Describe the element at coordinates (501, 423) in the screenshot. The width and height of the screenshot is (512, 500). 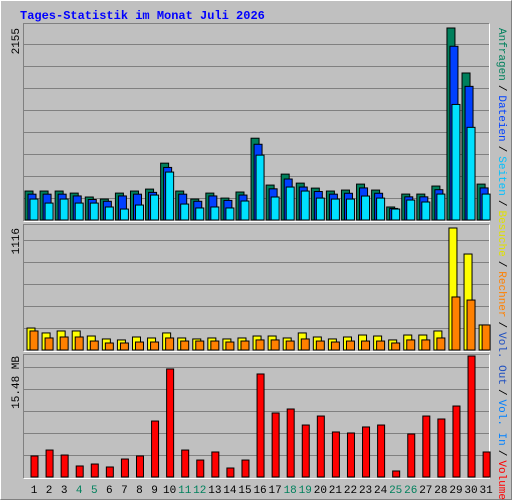
I see `legend-entry: Vol. In` at that location.